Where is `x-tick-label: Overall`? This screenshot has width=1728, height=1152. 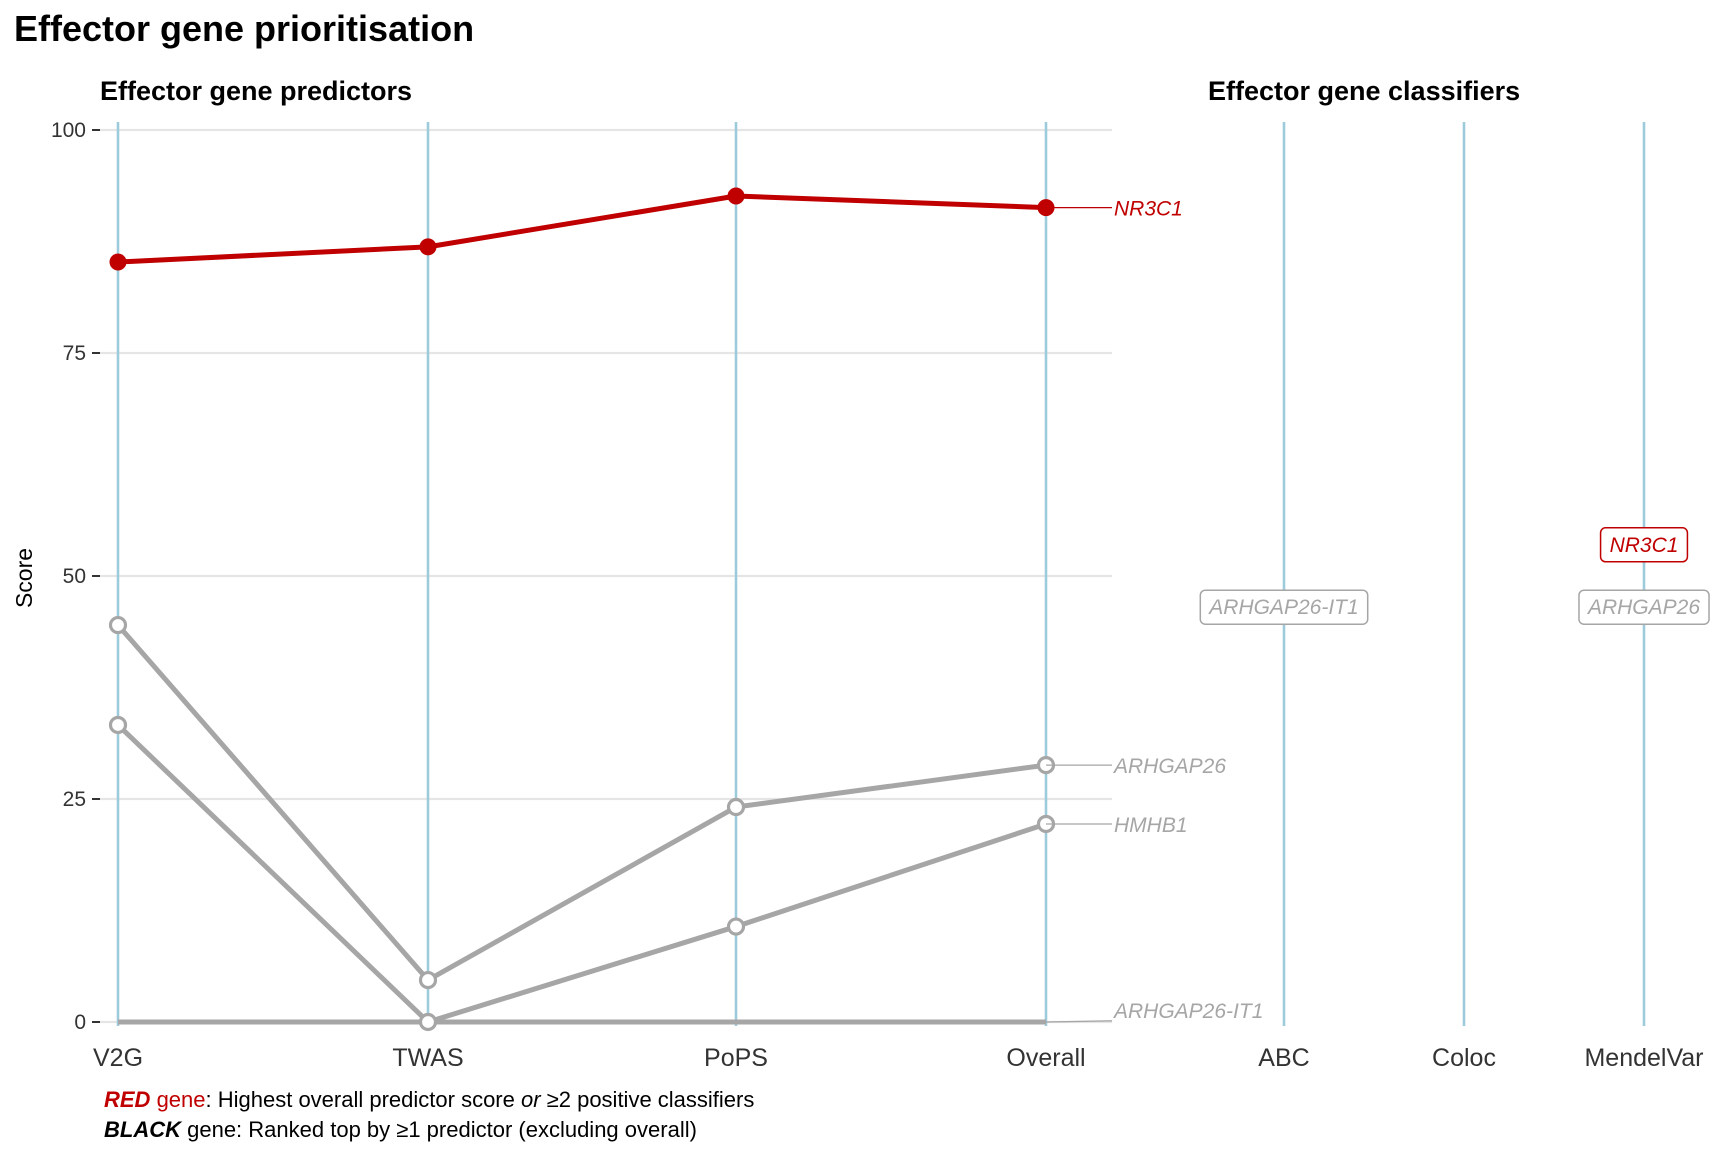
x-tick-label: Overall is located at coordinates (1045, 1058).